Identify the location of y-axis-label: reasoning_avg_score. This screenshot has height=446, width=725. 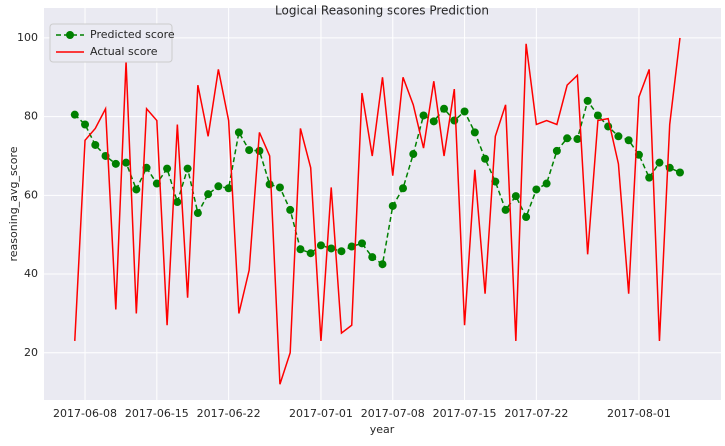
(13, 203).